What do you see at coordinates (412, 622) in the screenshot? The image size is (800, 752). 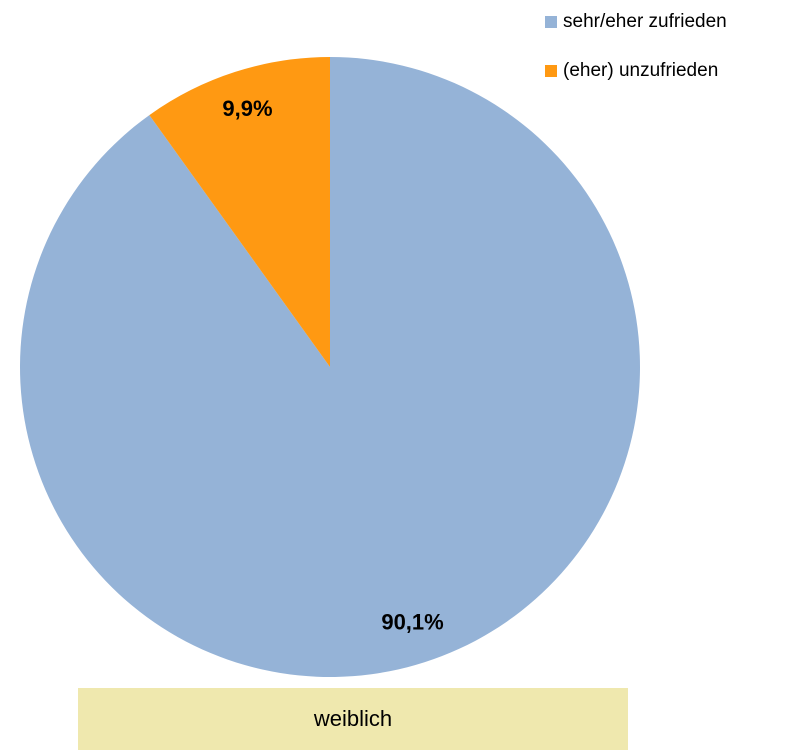 I see `data-label: 90,1%` at bounding box center [412, 622].